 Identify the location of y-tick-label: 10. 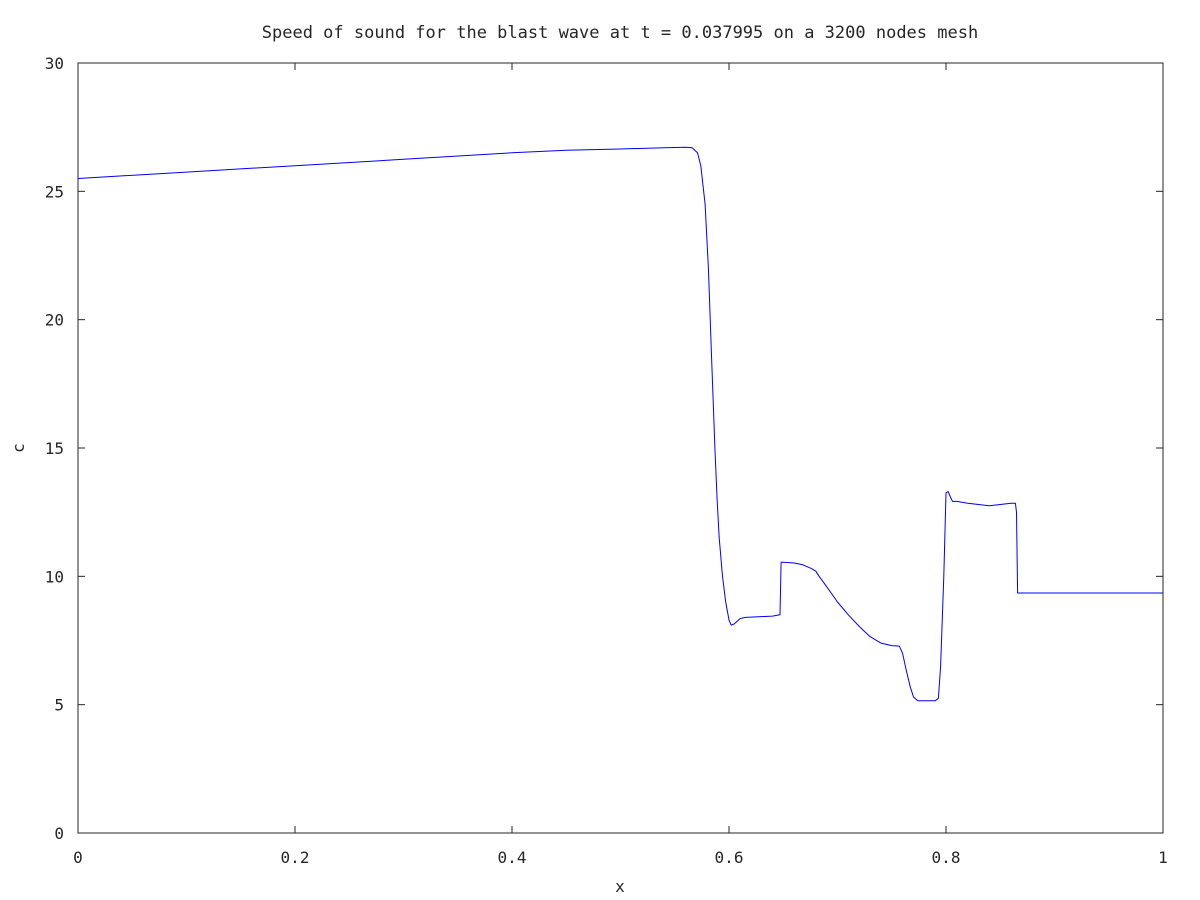
(54, 576).